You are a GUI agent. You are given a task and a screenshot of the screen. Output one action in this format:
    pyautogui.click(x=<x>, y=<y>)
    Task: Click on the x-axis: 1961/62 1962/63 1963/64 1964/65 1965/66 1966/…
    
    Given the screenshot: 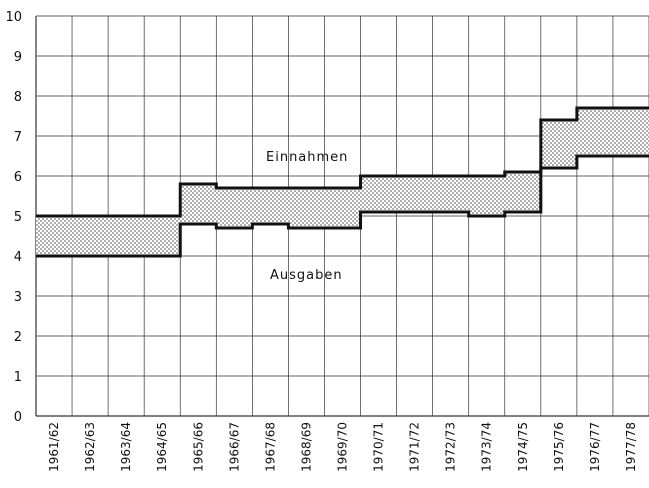 What is the action you would take?
    pyautogui.click(x=342, y=447)
    